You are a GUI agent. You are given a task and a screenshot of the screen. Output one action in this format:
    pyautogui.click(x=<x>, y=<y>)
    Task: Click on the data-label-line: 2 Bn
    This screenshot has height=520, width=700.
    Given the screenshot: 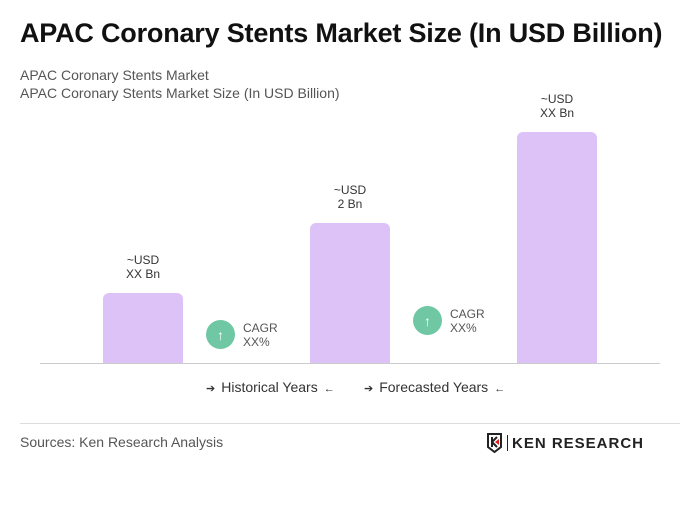 What is the action you would take?
    pyautogui.click(x=350, y=204)
    